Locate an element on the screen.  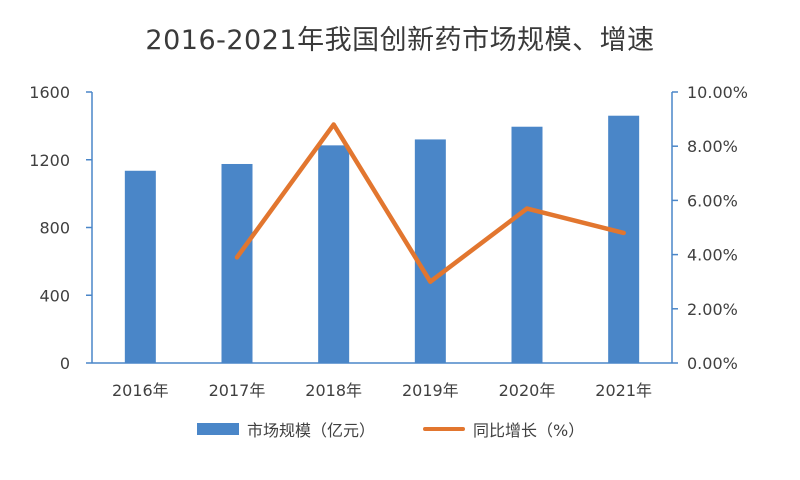
legend-item-growth: 同比增长（%） is located at coordinates (503, 429).